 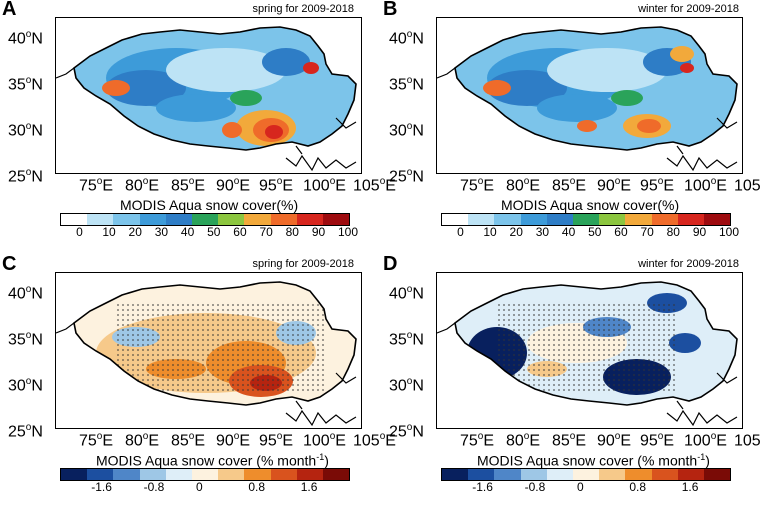 What do you see at coordinates (266, 232) in the screenshot?
I see `colorbar-tick: 70` at bounding box center [266, 232].